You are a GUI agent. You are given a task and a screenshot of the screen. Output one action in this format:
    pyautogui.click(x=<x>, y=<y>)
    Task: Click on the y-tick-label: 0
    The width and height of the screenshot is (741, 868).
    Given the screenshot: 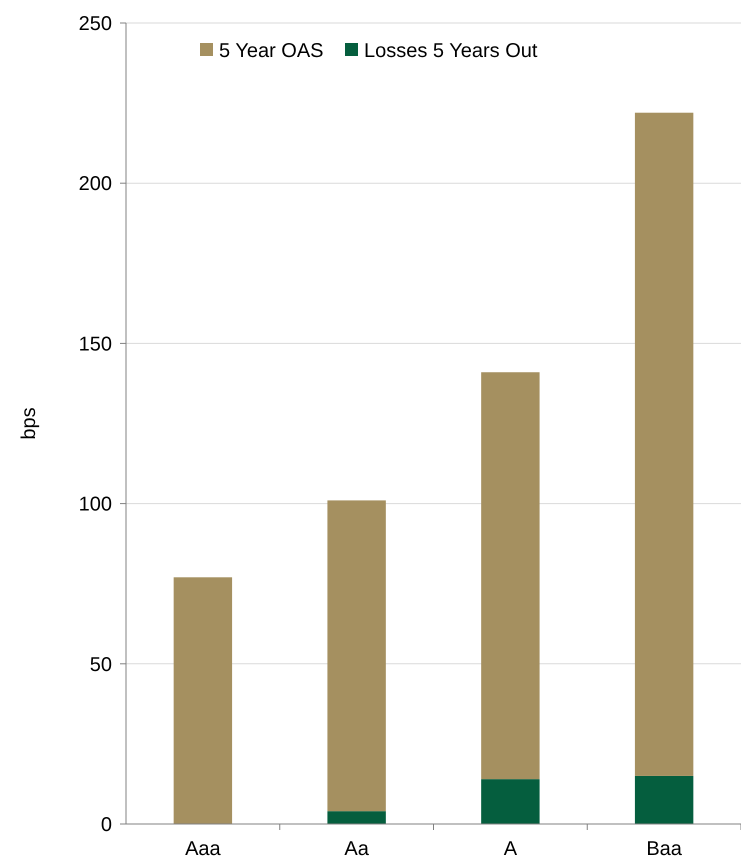 What is the action you would take?
    pyautogui.click(x=106, y=825)
    